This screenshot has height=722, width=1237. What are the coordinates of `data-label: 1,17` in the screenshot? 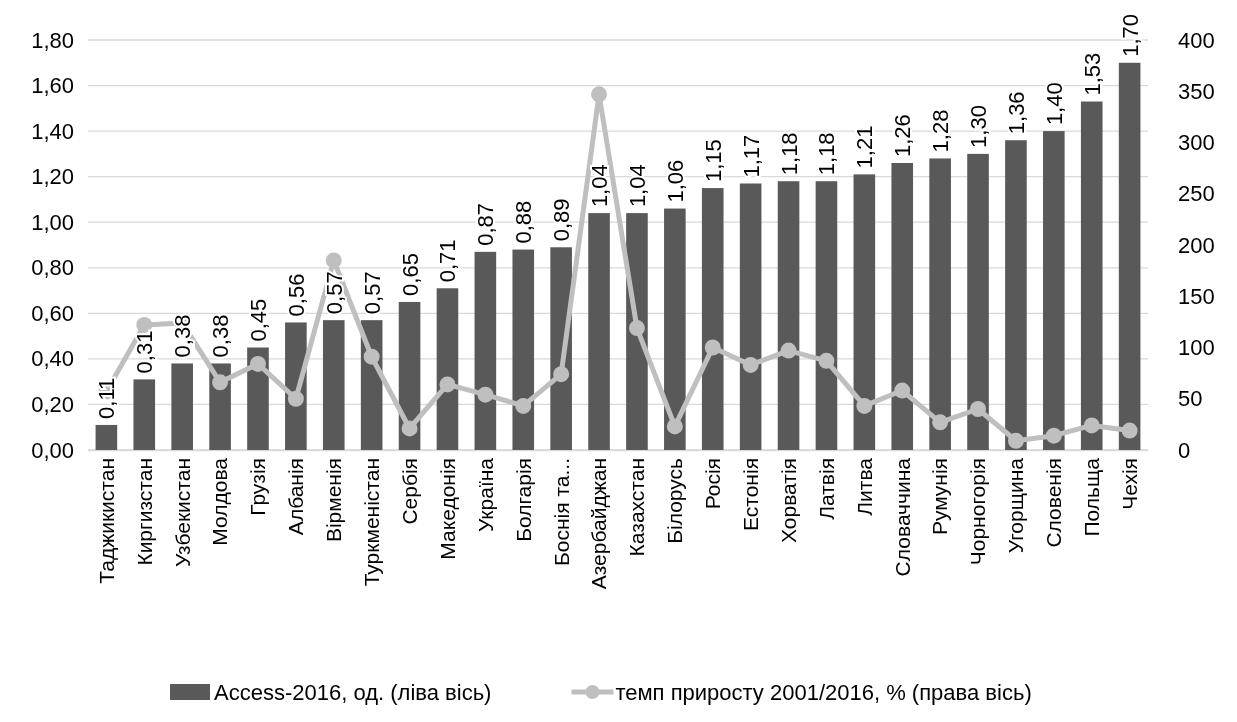 It's located at (751, 156).